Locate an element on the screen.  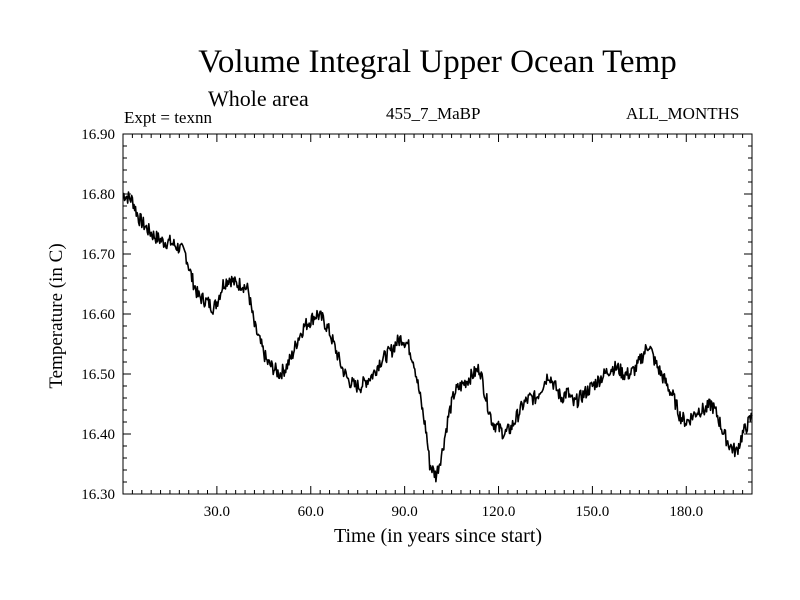
x-tick-label: 90.0 is located at coordinates (405, 512).